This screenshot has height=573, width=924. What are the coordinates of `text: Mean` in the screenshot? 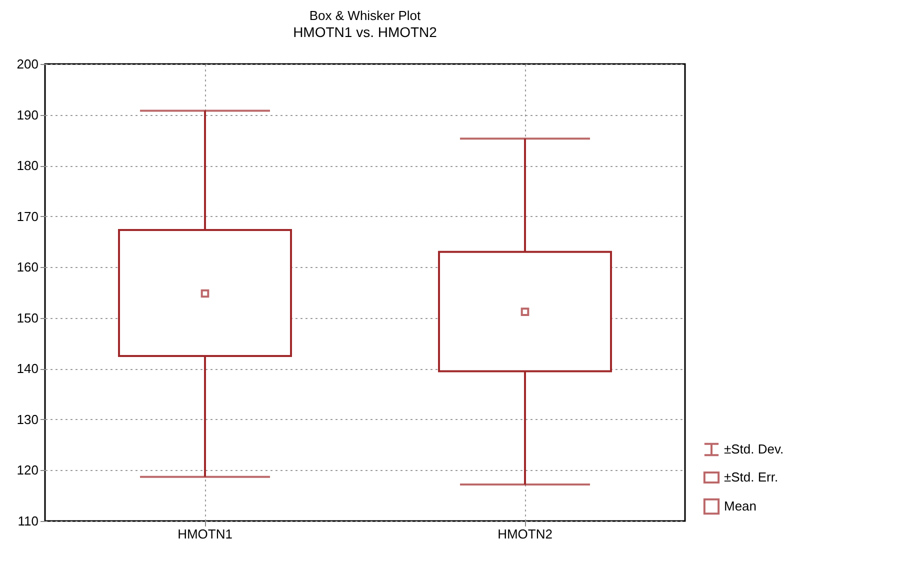 It's located at (740, 506).